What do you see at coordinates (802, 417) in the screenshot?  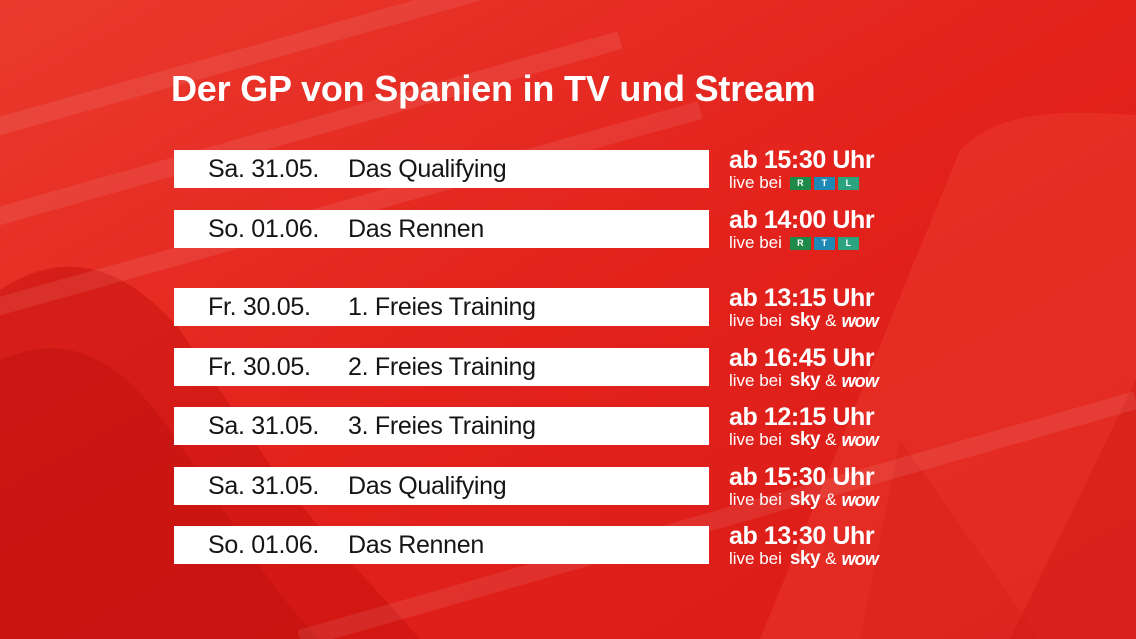 I see `session-time: ab 12:15 Uhr` at bounding box center [802, 417].